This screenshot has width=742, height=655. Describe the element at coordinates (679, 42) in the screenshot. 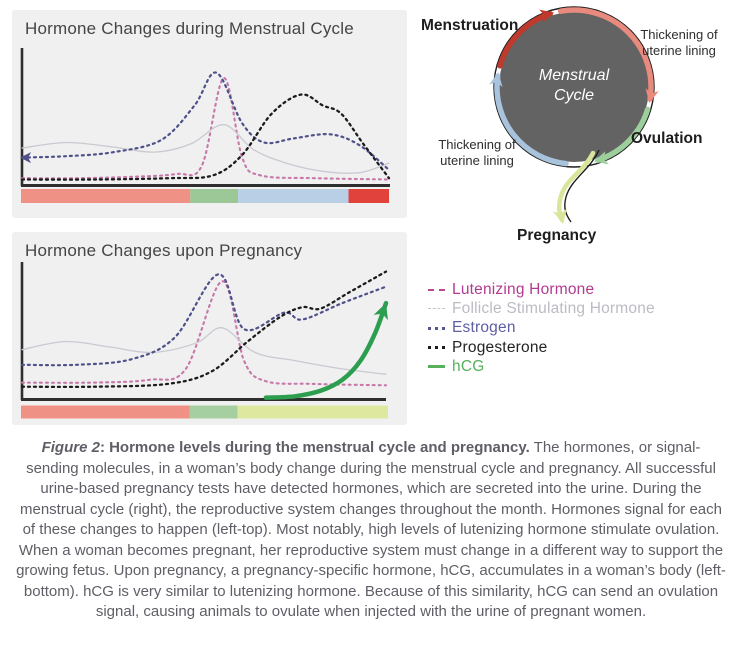

I see `label-thickening-top-right: Thickening of uterine lining` at that location.